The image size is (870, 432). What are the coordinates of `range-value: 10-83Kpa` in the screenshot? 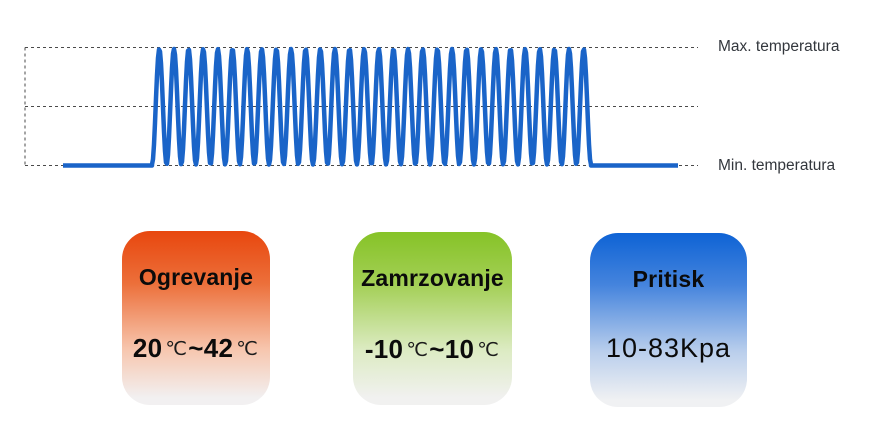 It's located at (668, 348).